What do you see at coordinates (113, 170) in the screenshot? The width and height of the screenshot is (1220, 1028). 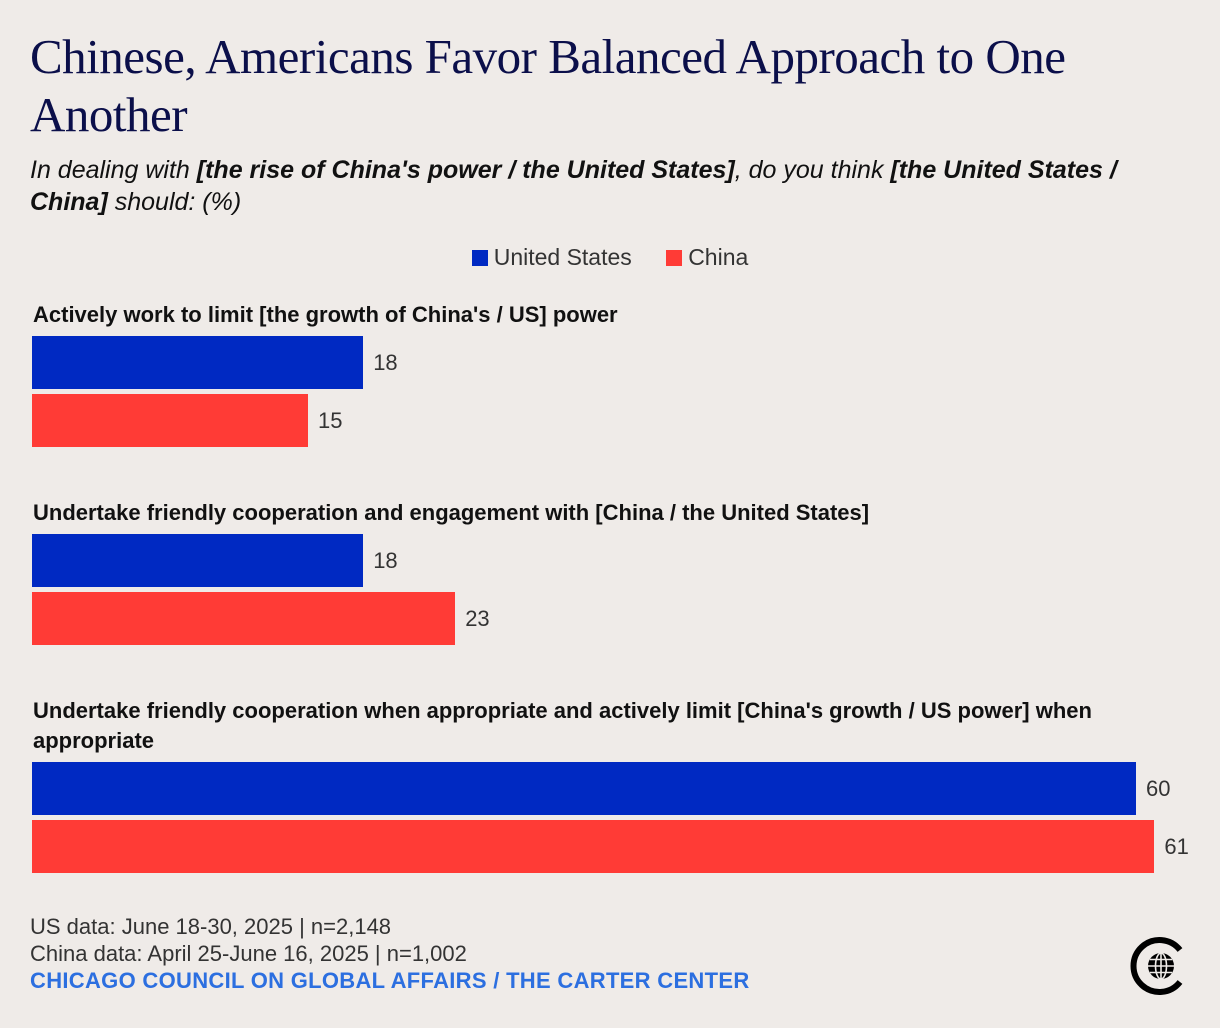 I see `subtitle-part-1: In dealing with` at bounding box center [113, 170].